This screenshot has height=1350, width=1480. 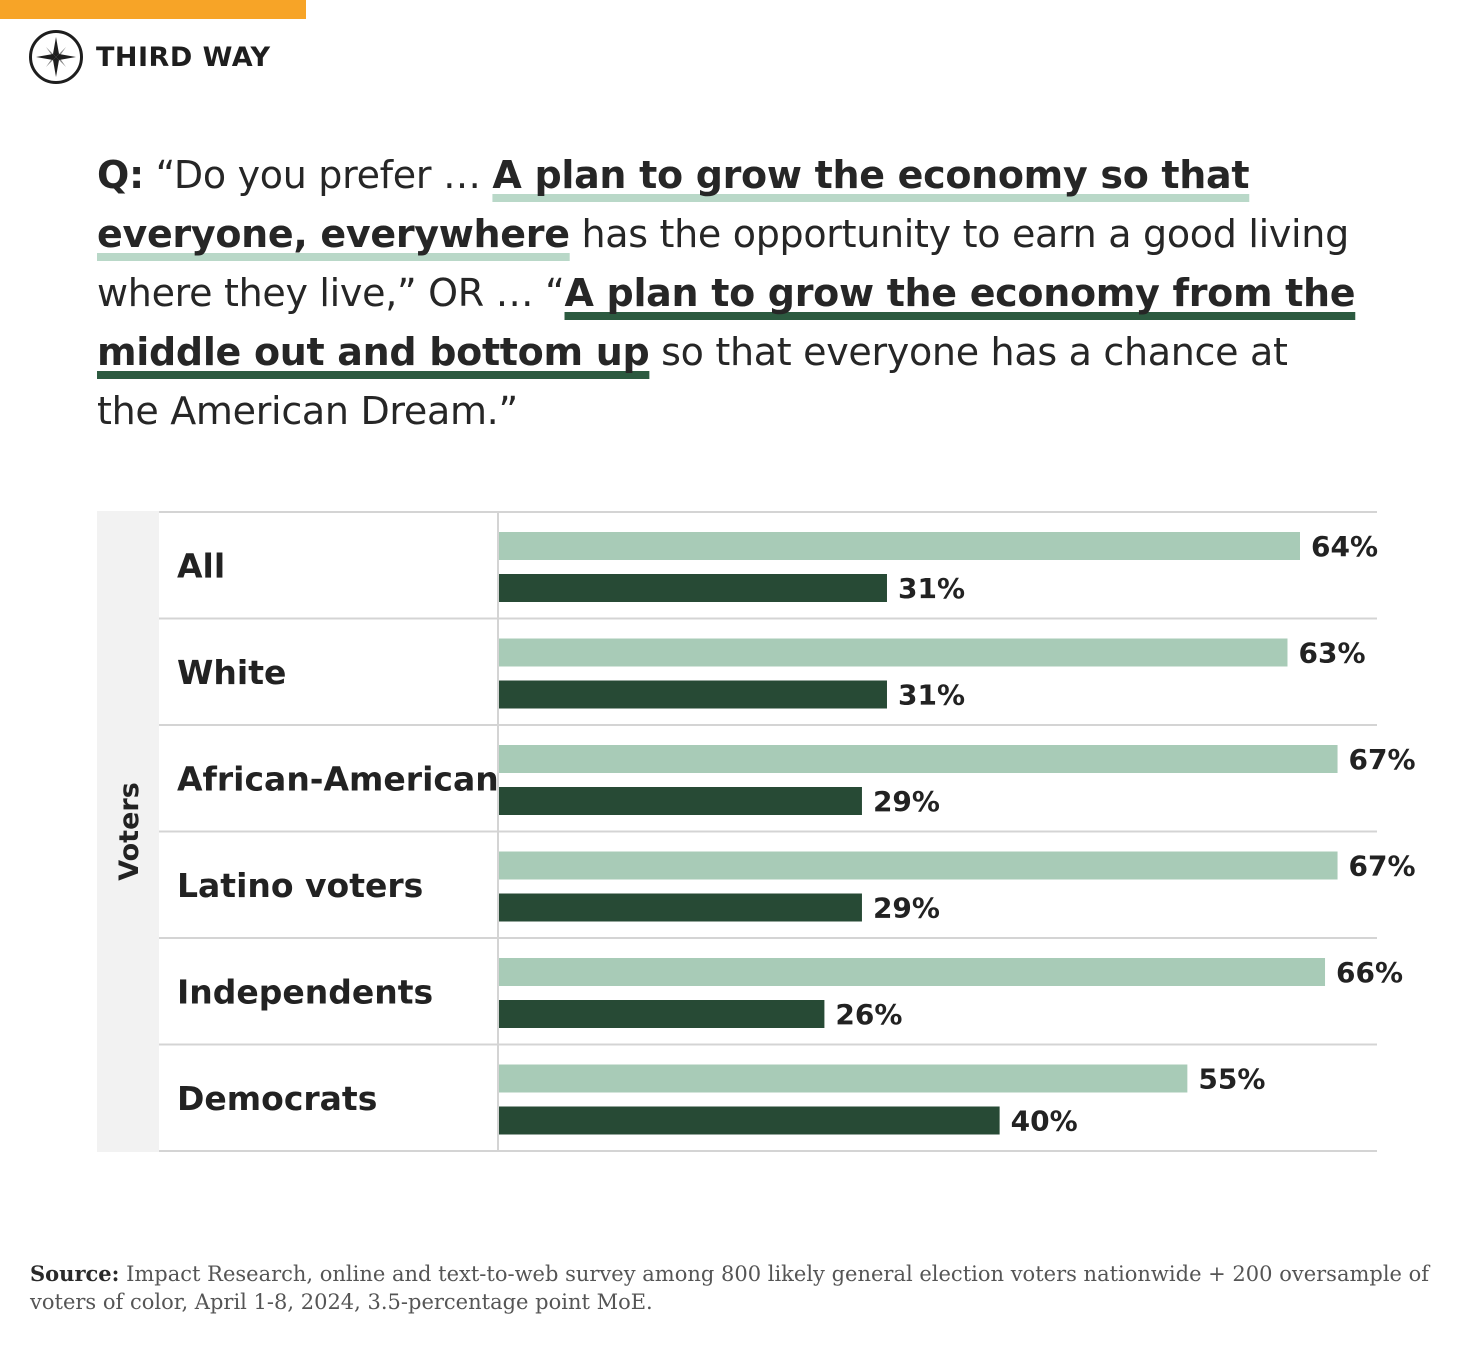 What do you see at coordinates (1044, 1121) in the screenshot?
I see `data-label: 40%` at bounding box center [1044, 1121].